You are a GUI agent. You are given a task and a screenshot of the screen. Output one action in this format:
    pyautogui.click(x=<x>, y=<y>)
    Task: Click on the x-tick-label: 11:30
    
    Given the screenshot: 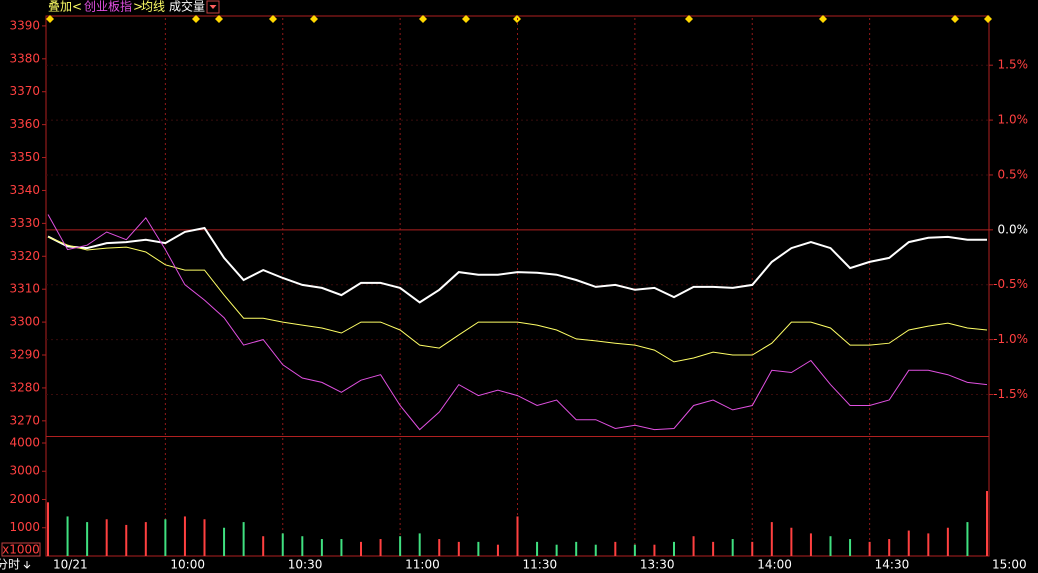 What is the action you would take?
    pyautogui.click(x=540, y=565)
    